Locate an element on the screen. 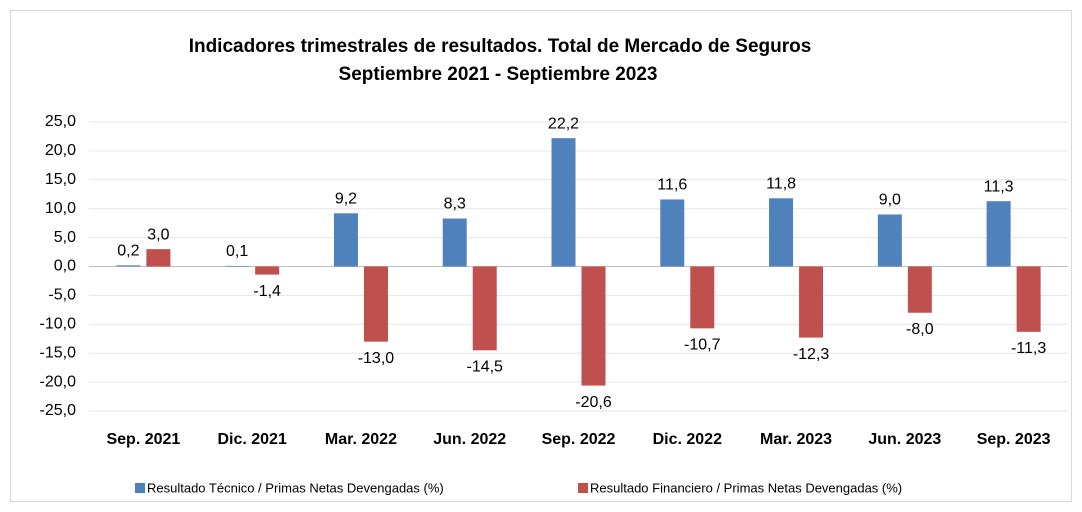 Image resolution: width=1082 pixels, height=512 pixels. data-label: -20,6 is located at coordinates (593, 402).